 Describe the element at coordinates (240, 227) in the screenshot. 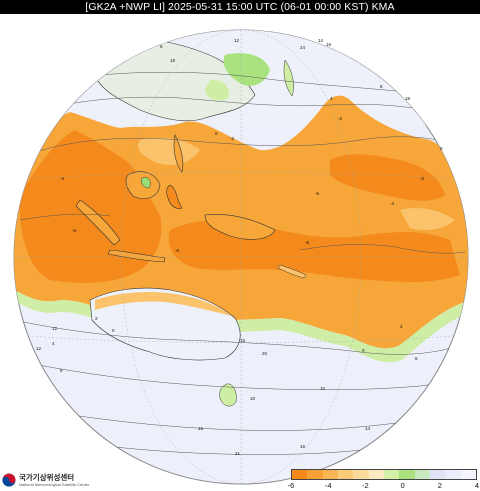

I see `island-new-guinea` at that location.